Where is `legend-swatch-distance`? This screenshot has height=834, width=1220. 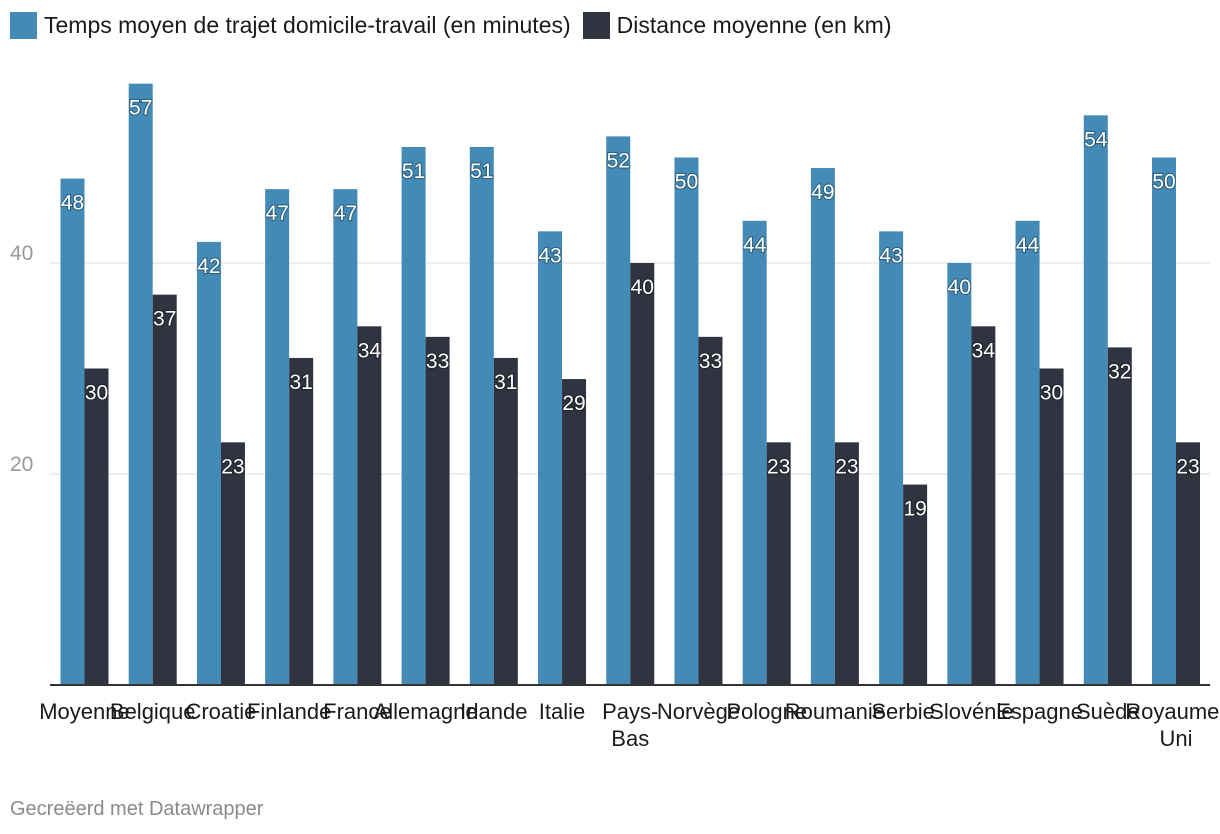
legend-swatch-distance is located at coordinates (596, 25).